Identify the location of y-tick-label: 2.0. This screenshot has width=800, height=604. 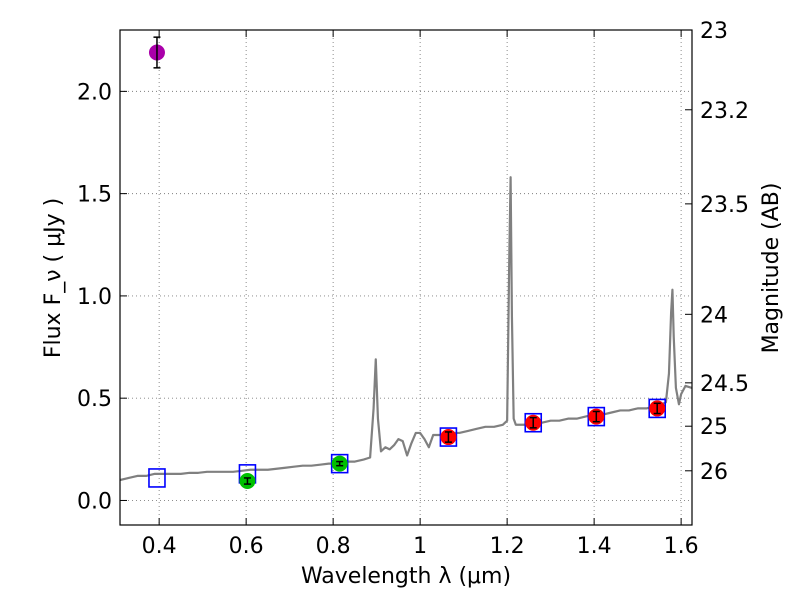
(94, 92).